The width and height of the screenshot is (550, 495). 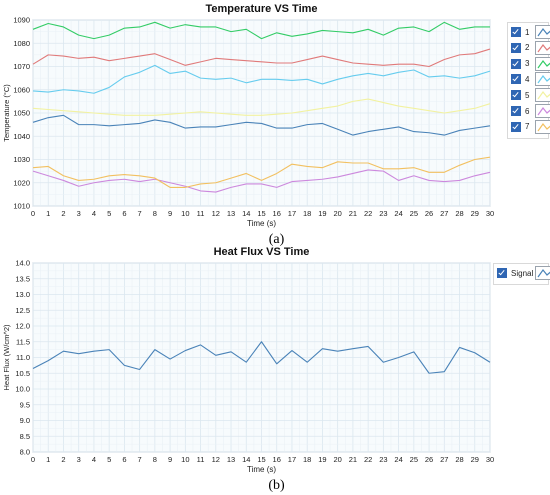 I want to click on temperature-legend: 1 2 3 4 5 6 7, so click(x=528, y=80).